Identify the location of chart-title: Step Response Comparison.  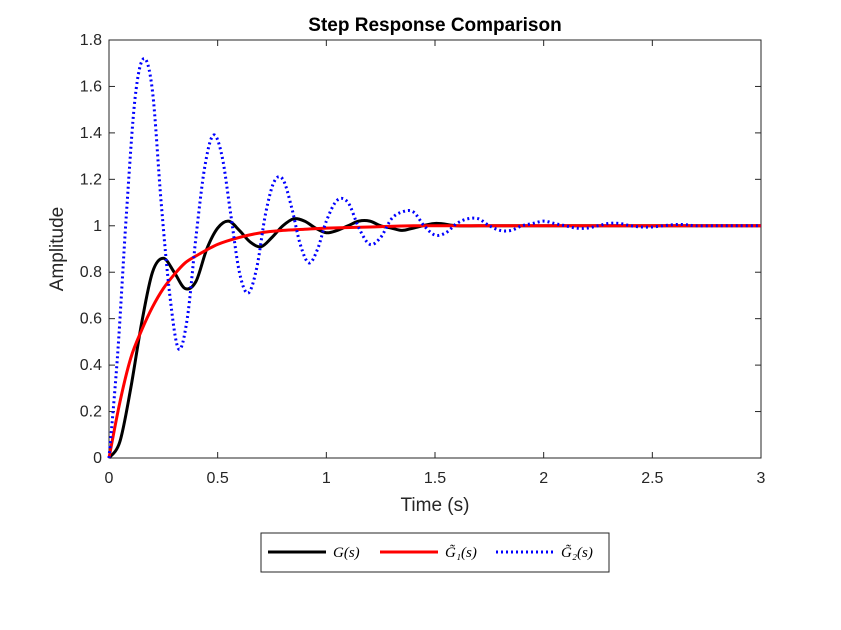
(434, 25).